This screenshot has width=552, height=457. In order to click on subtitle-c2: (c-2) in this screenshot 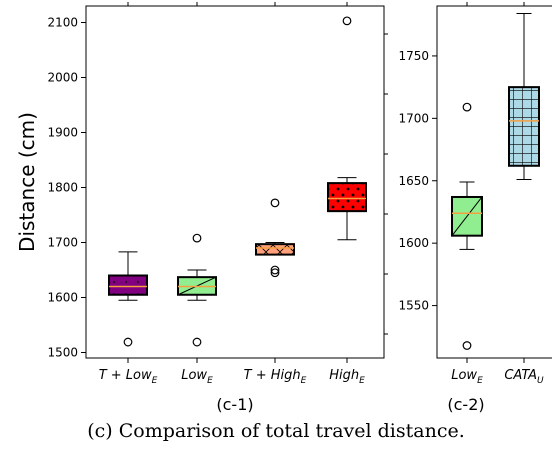, I will do `click(465, 404)`.